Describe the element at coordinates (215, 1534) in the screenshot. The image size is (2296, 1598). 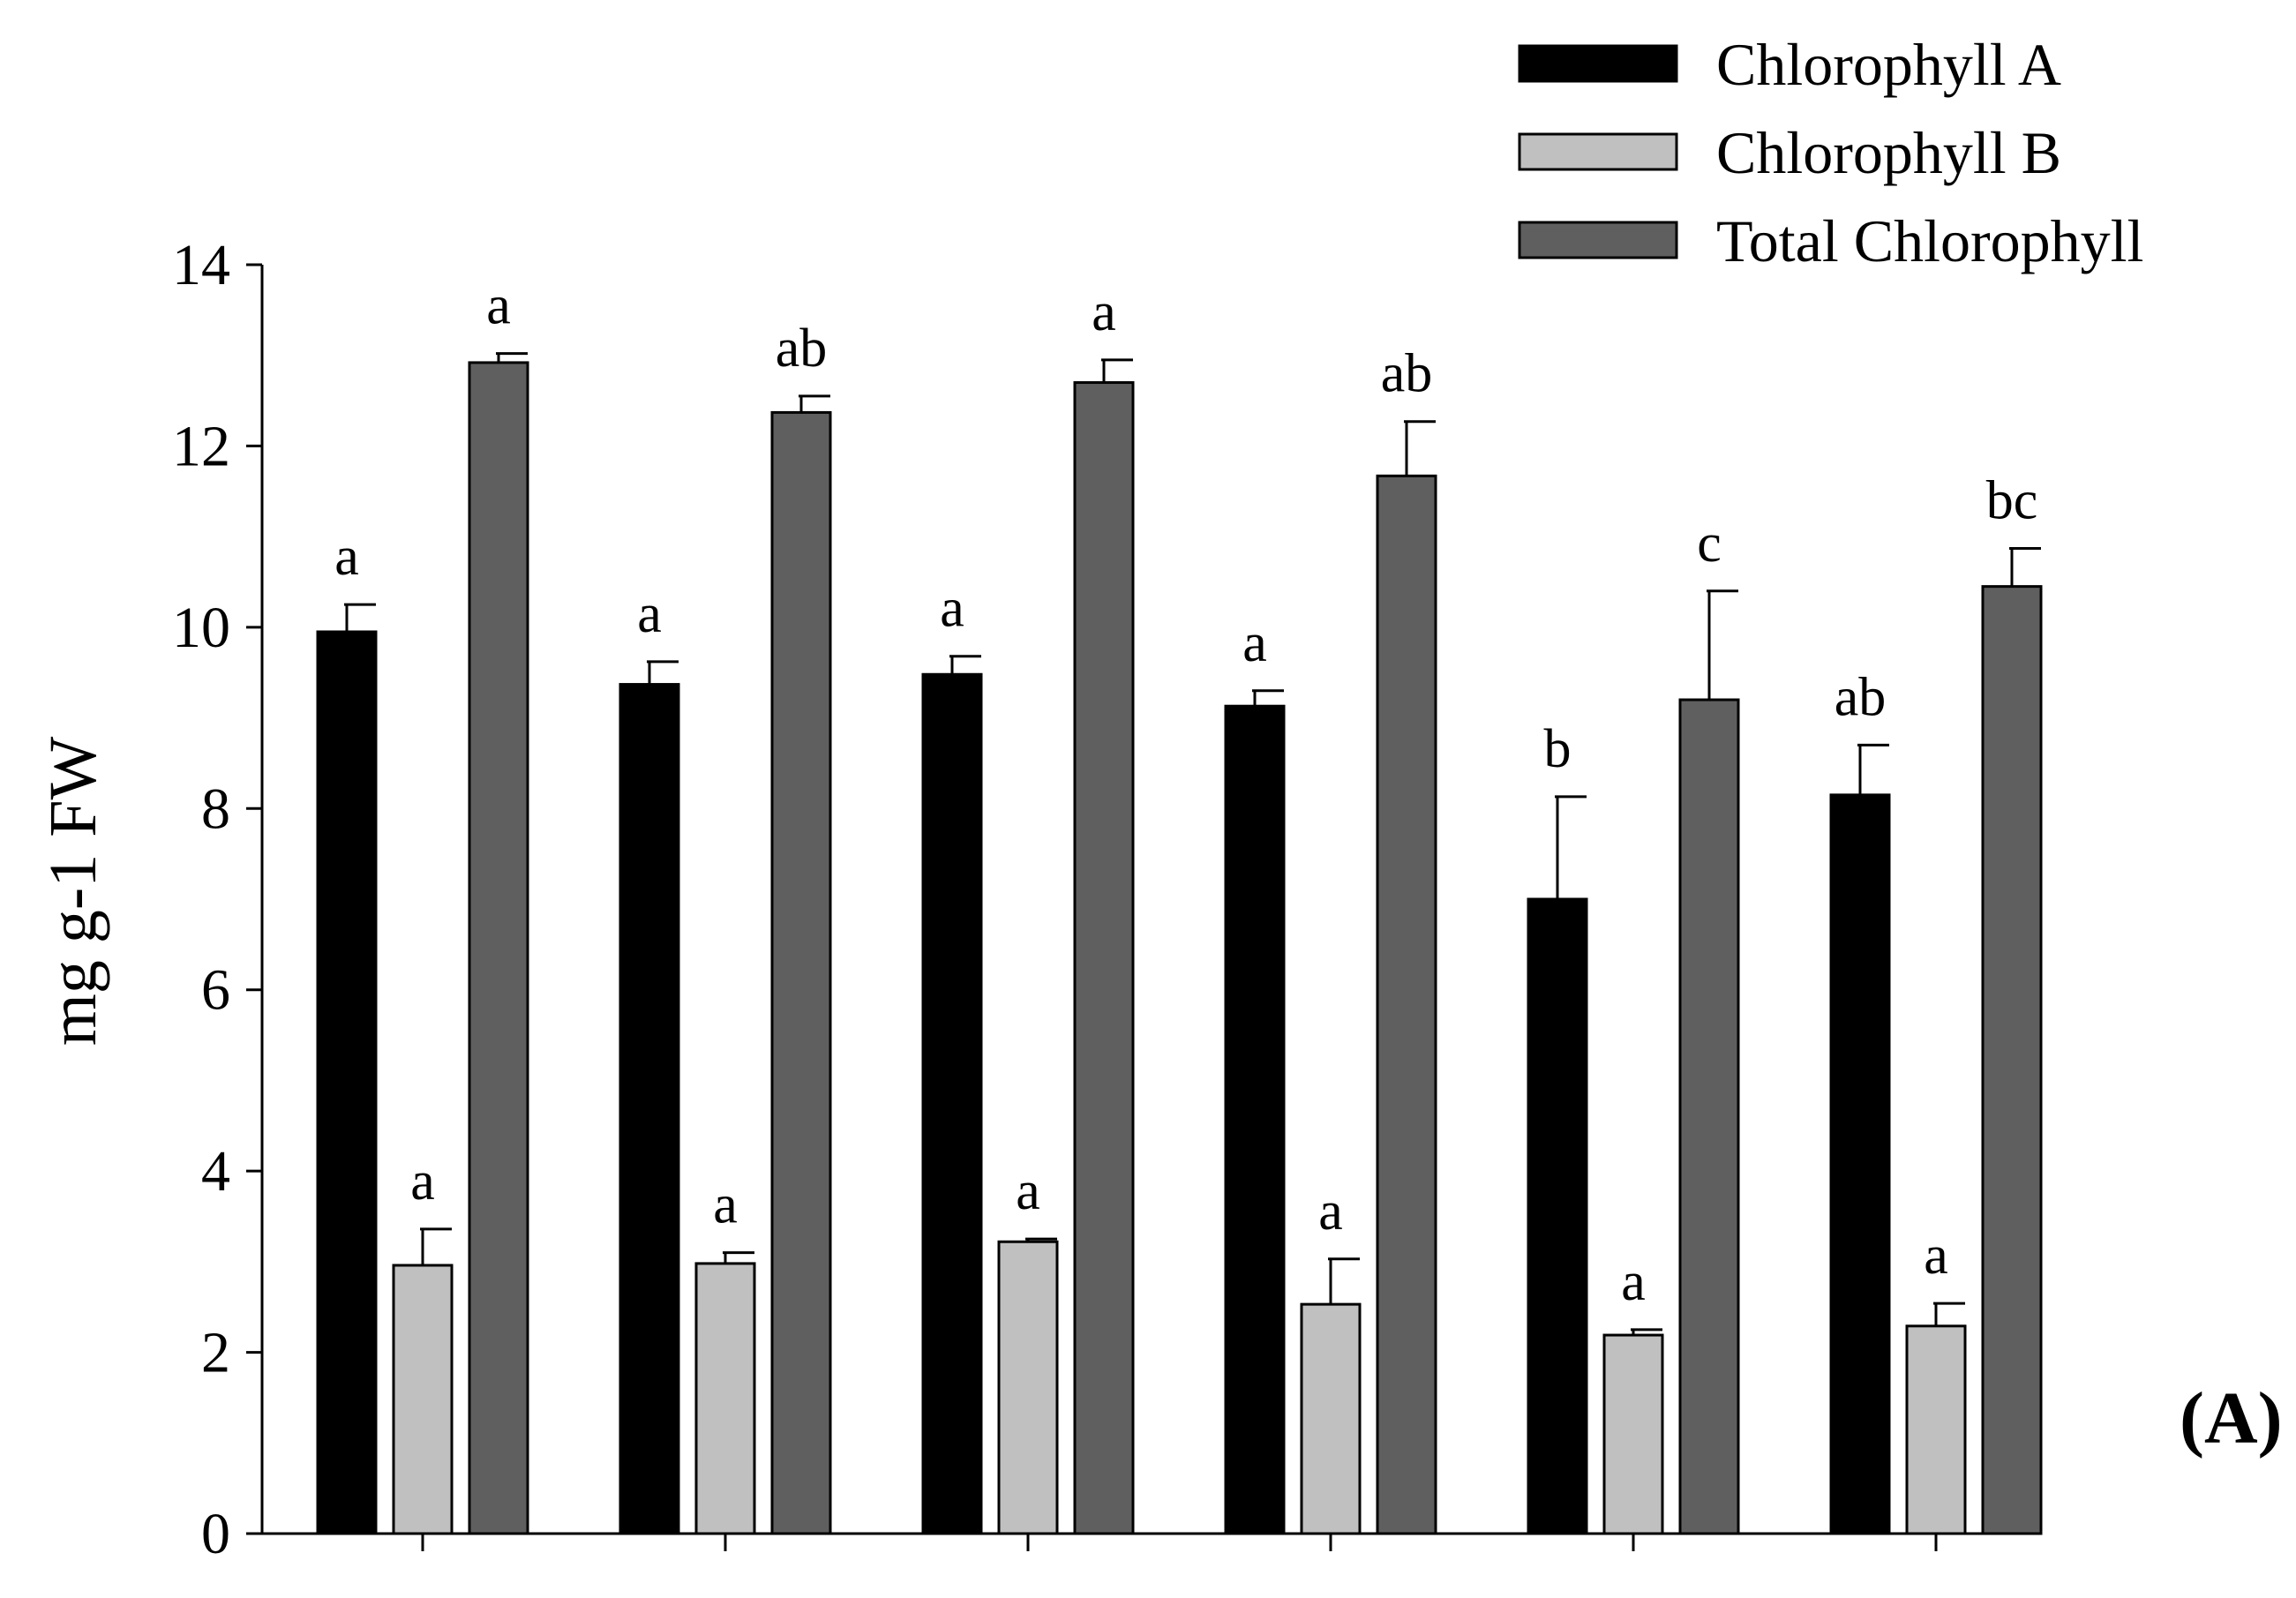
I see `y-tick-label: 0` at that location.